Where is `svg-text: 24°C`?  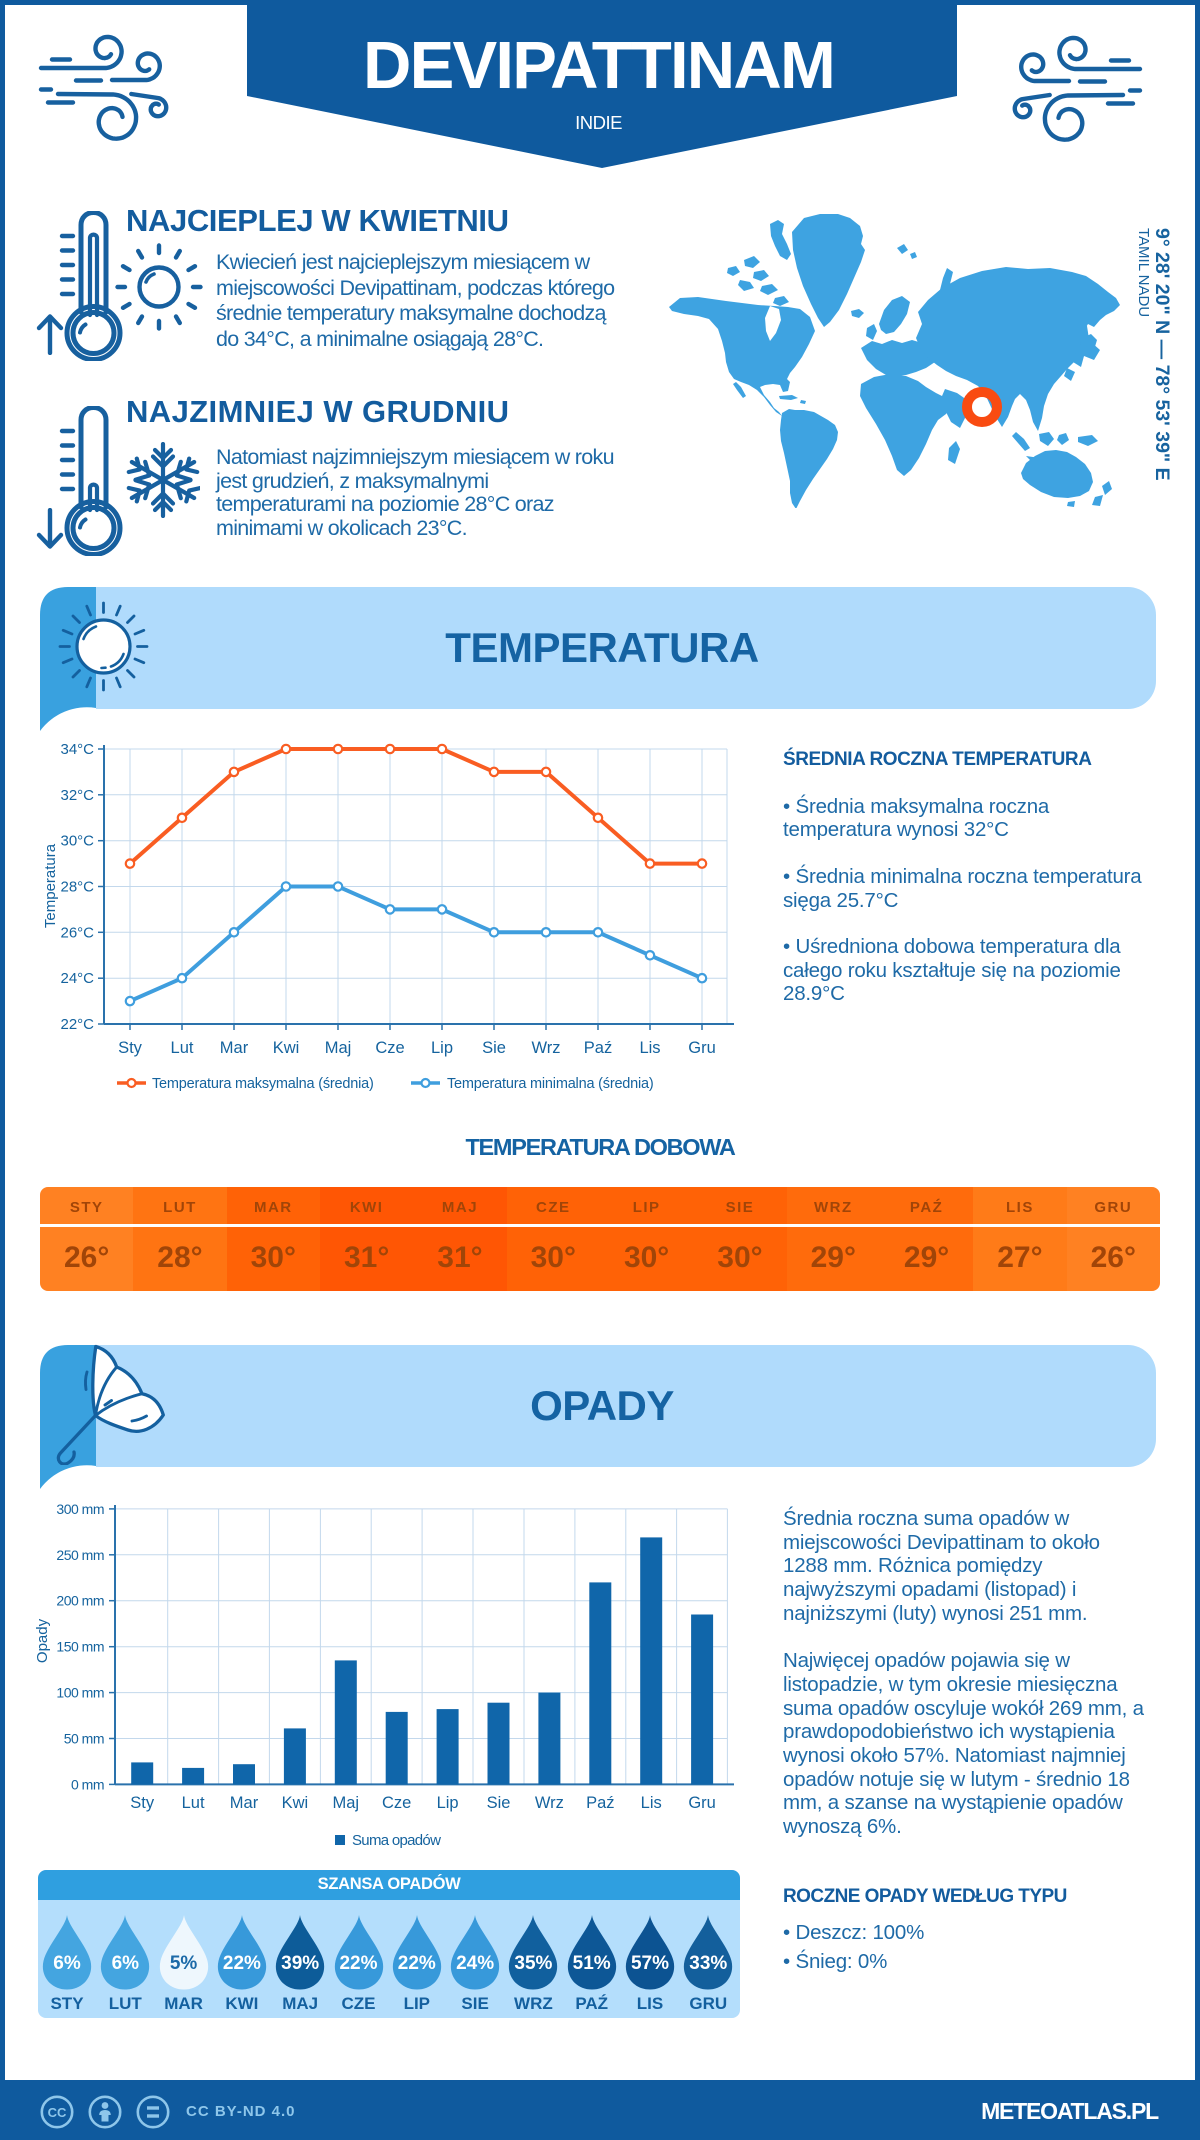 svg-text: 24°C is located at coordinates (77, 978).